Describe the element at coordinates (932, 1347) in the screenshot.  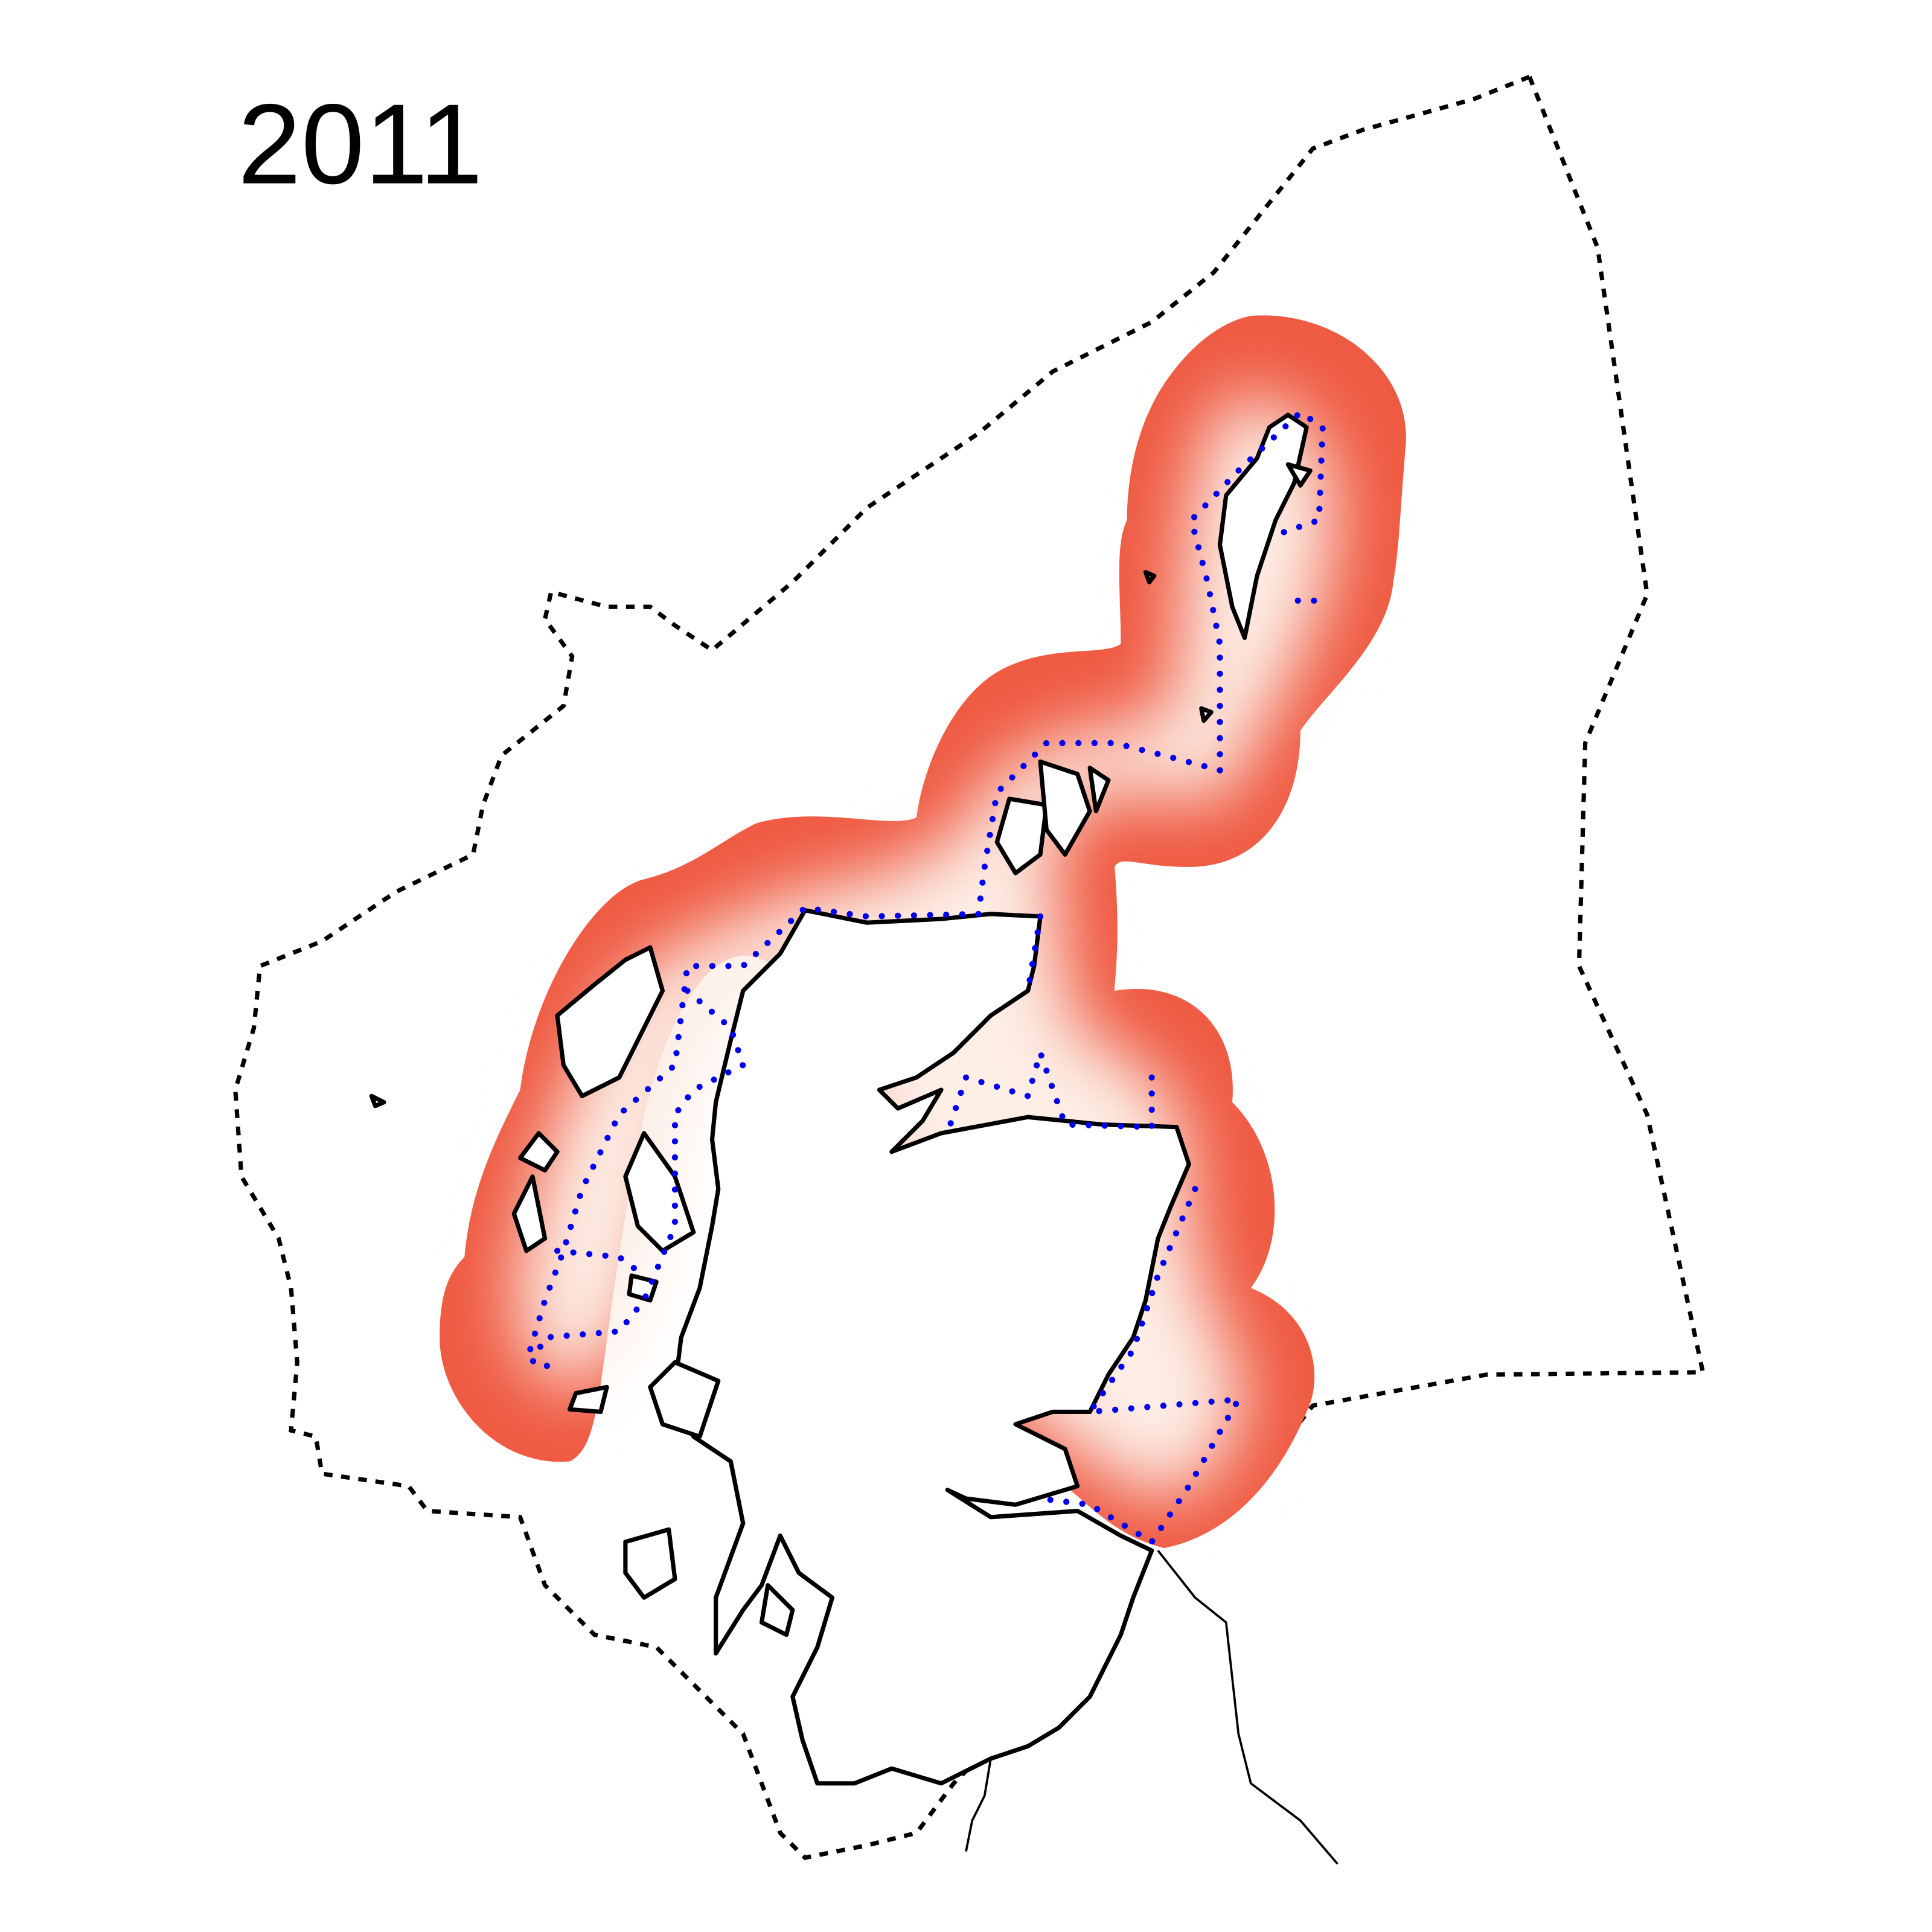
I see `mainland` at that location.